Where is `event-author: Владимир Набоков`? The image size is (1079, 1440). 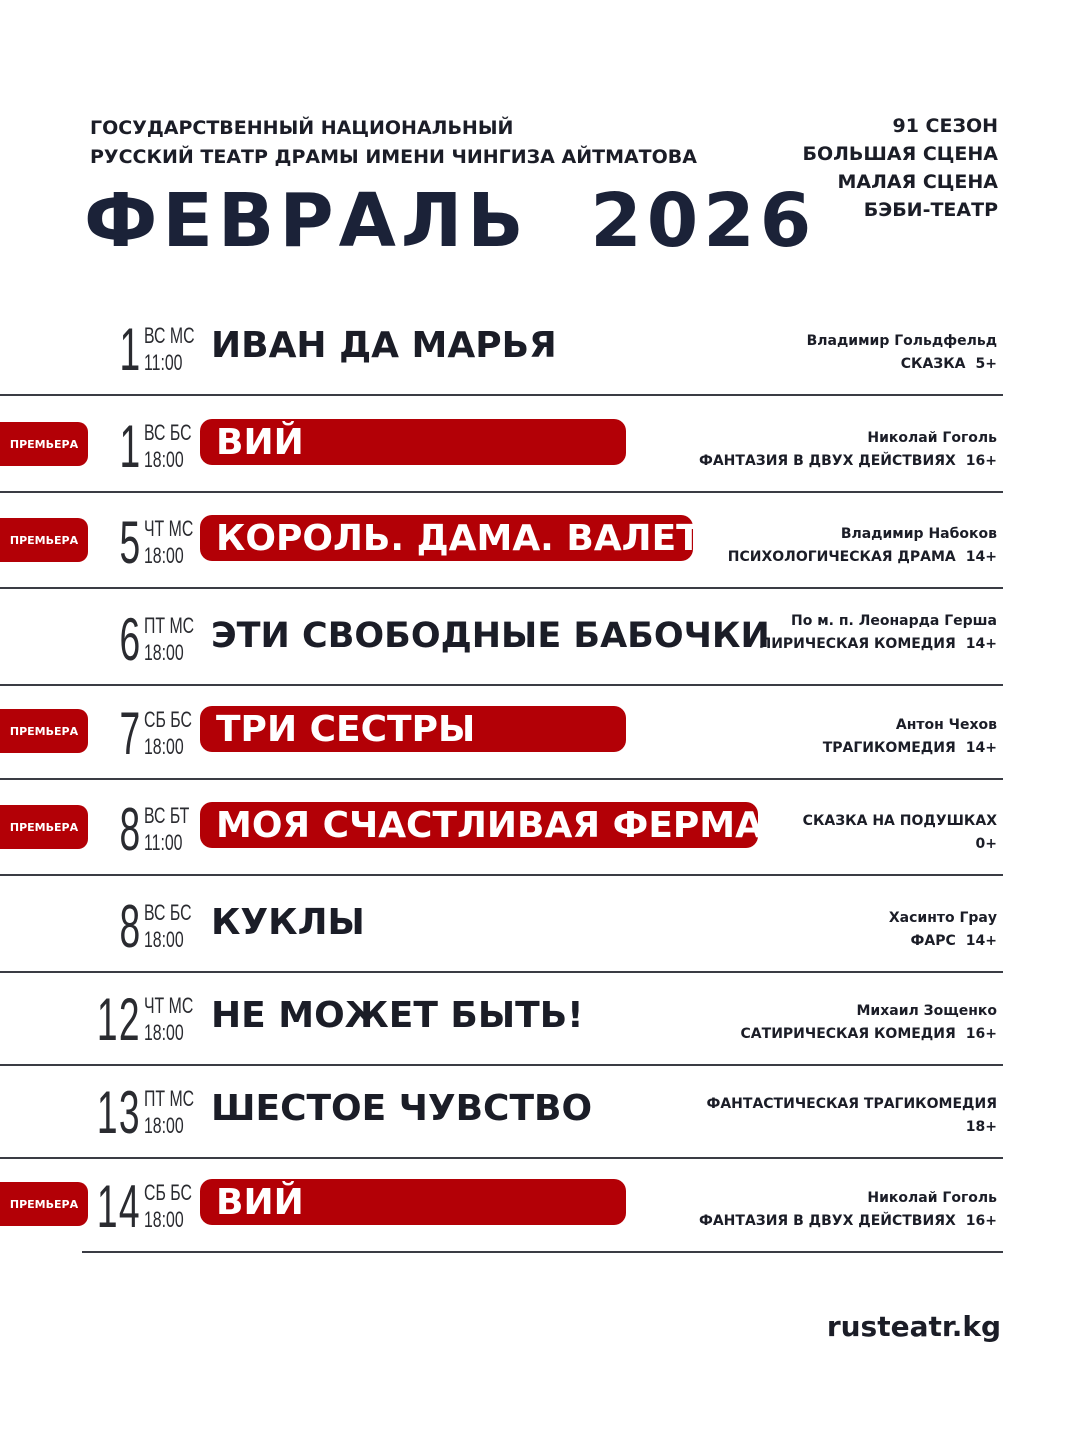
event-author: Владимир Набоков is located at coordinates (918, 534).